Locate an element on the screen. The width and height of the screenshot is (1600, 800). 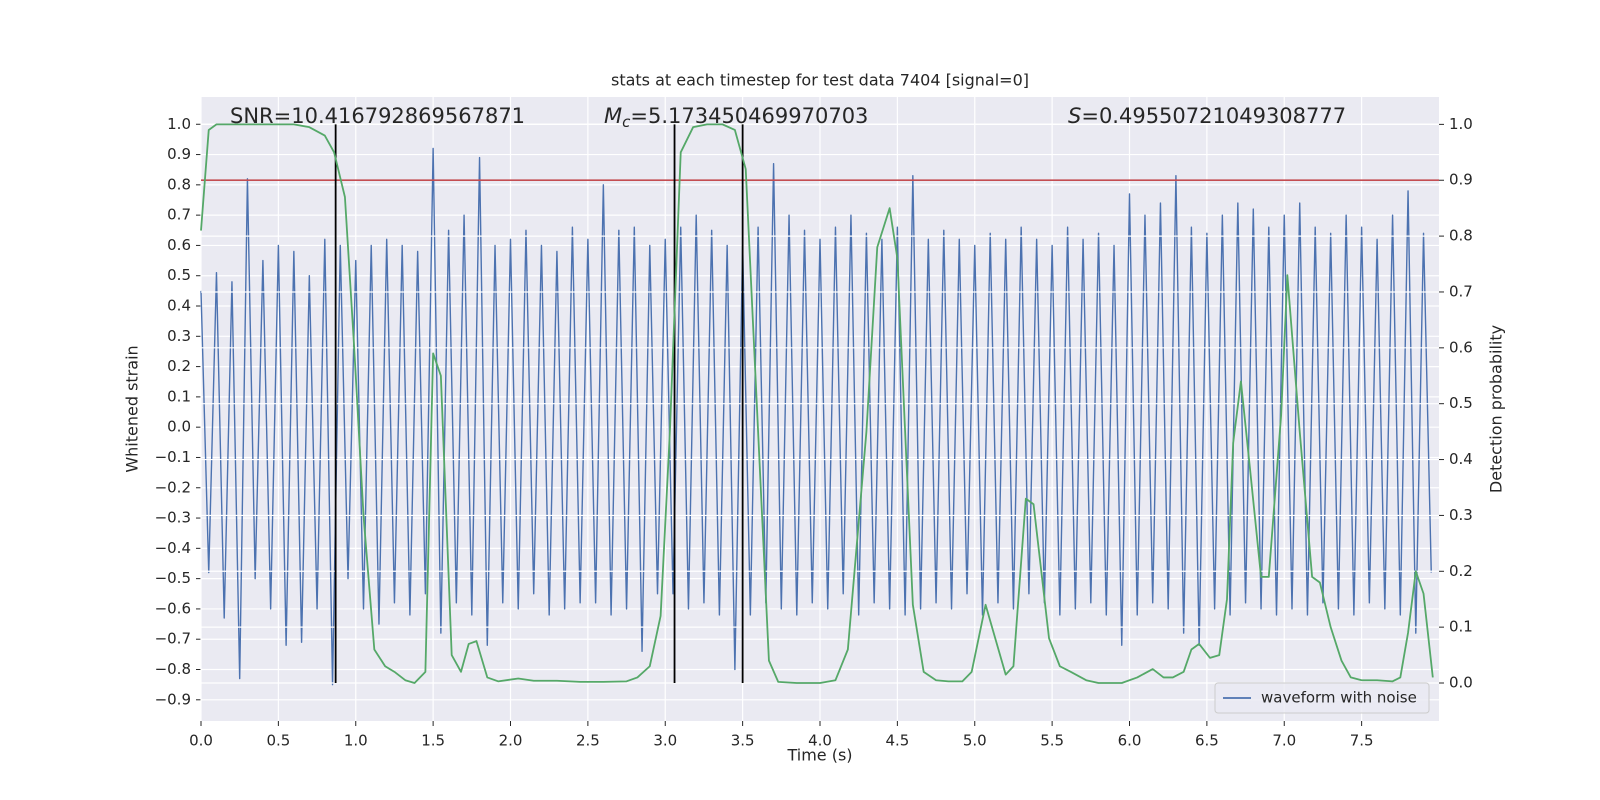
score-symbol: S is located at coordinates (1074, 116).